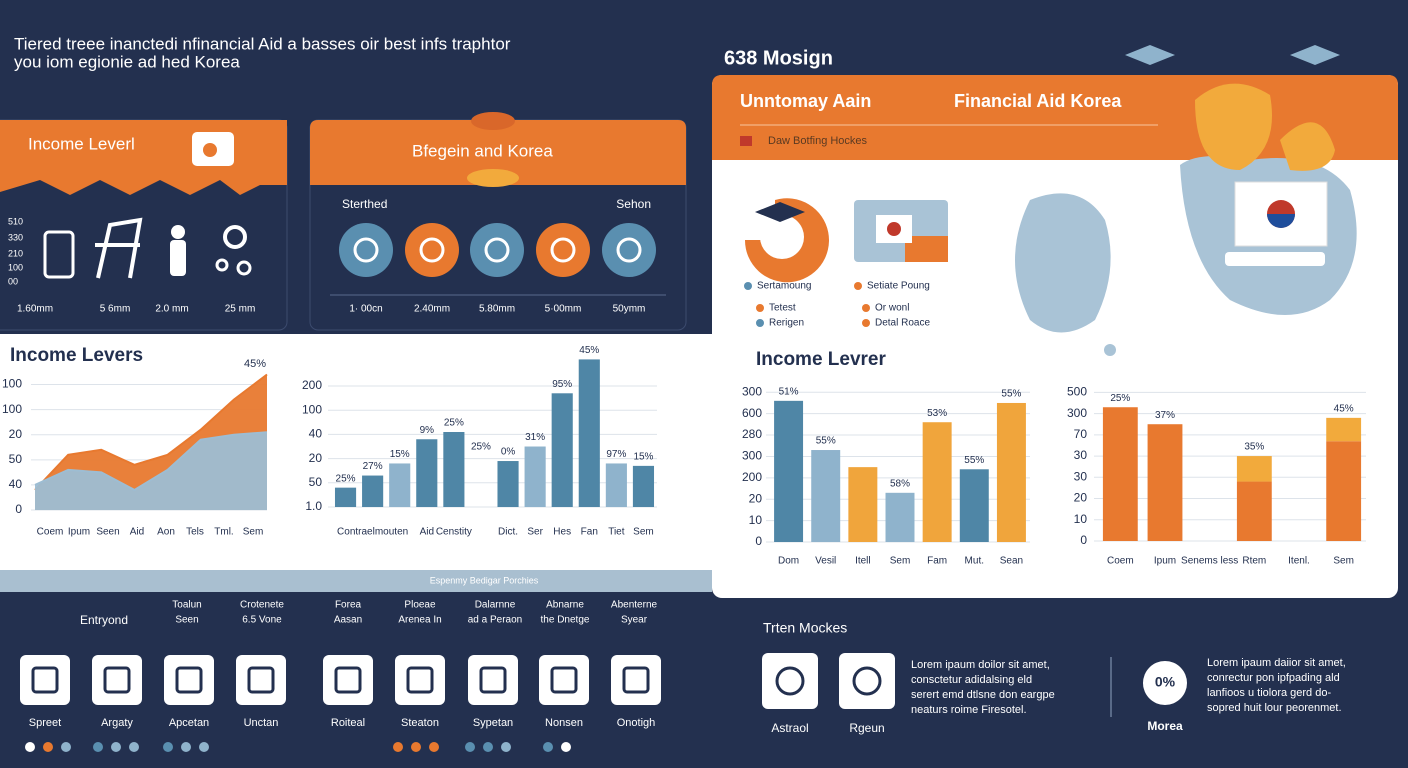 This screenshot has width=1408, height=768. Describe the element at coordinates (1273, 678) in the screenshot. I see `paragraph: conrectur pon ipfpading ald` at that location.